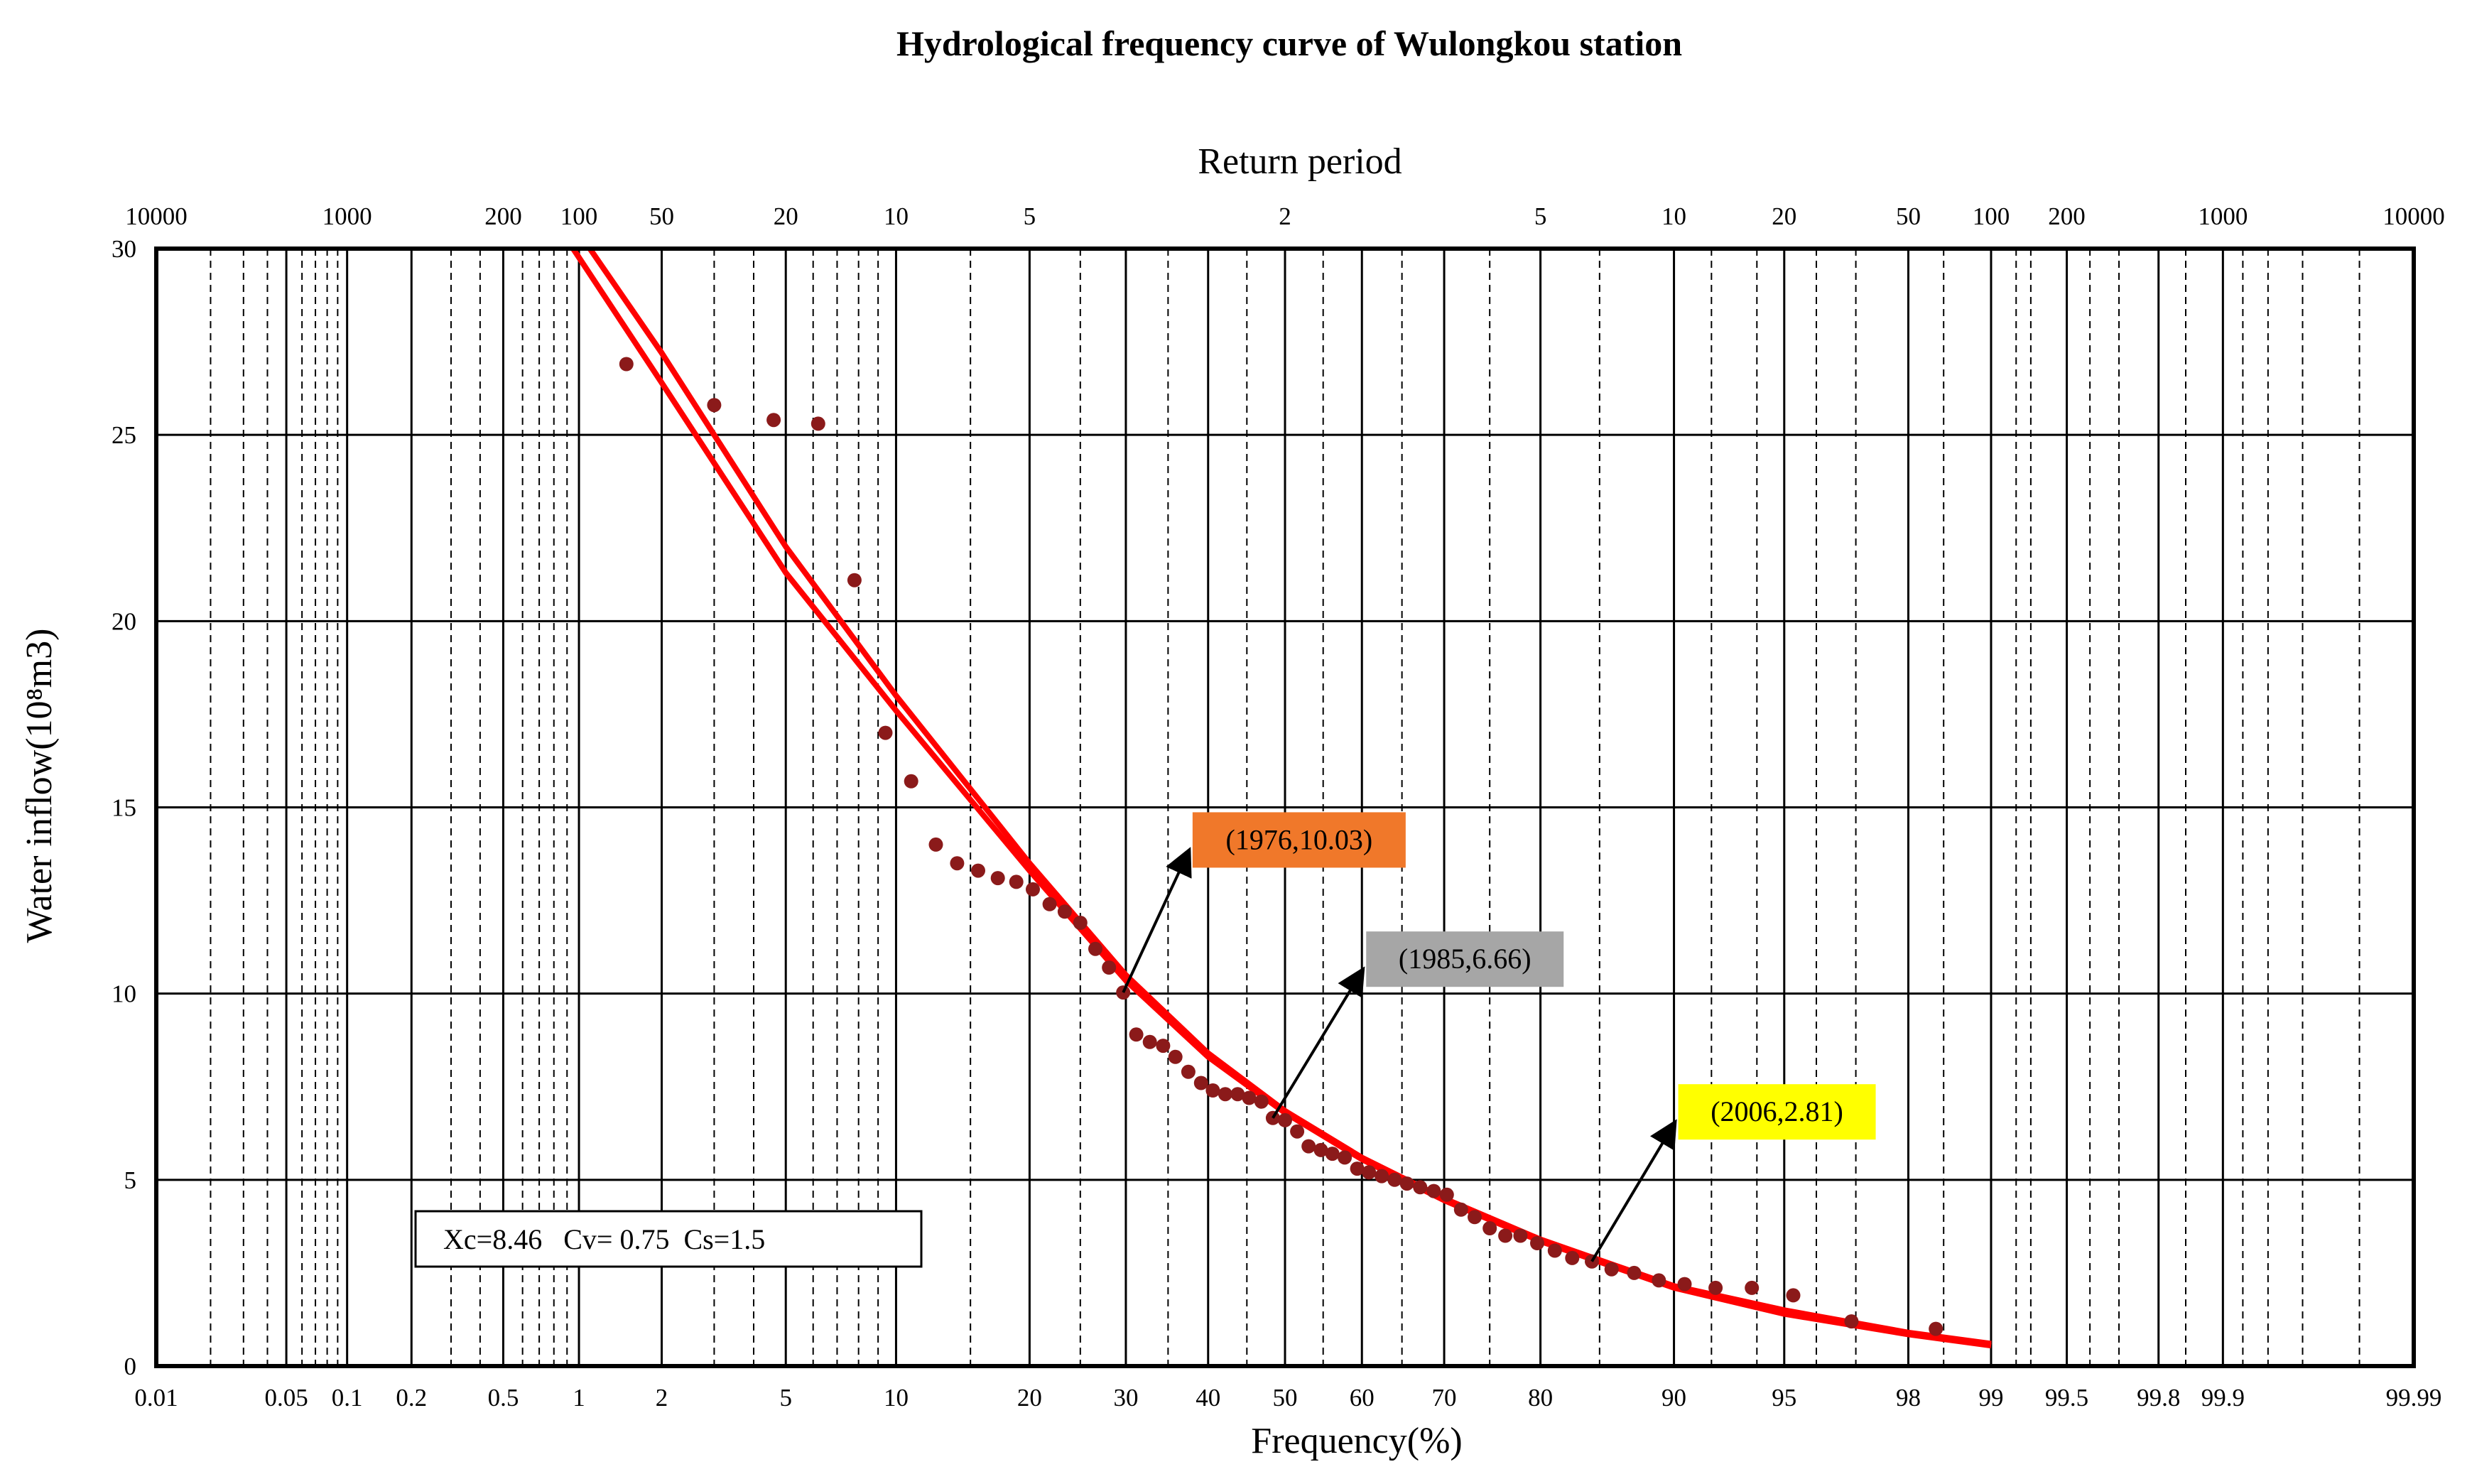 The image size is (2472, 1484). I want to click on x-tick-label: 0.5, so click(503, 1398).